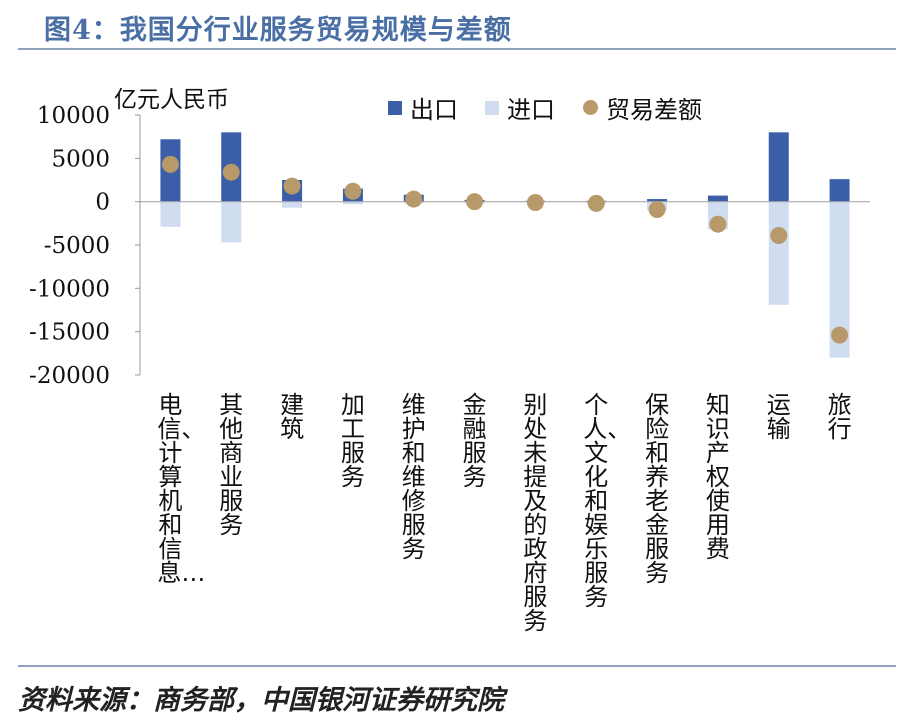 This screenshot has height=726, width=897. Describe the element at coordinates (457, 666) in the screenshot. I see `bottom-divider` at that location.